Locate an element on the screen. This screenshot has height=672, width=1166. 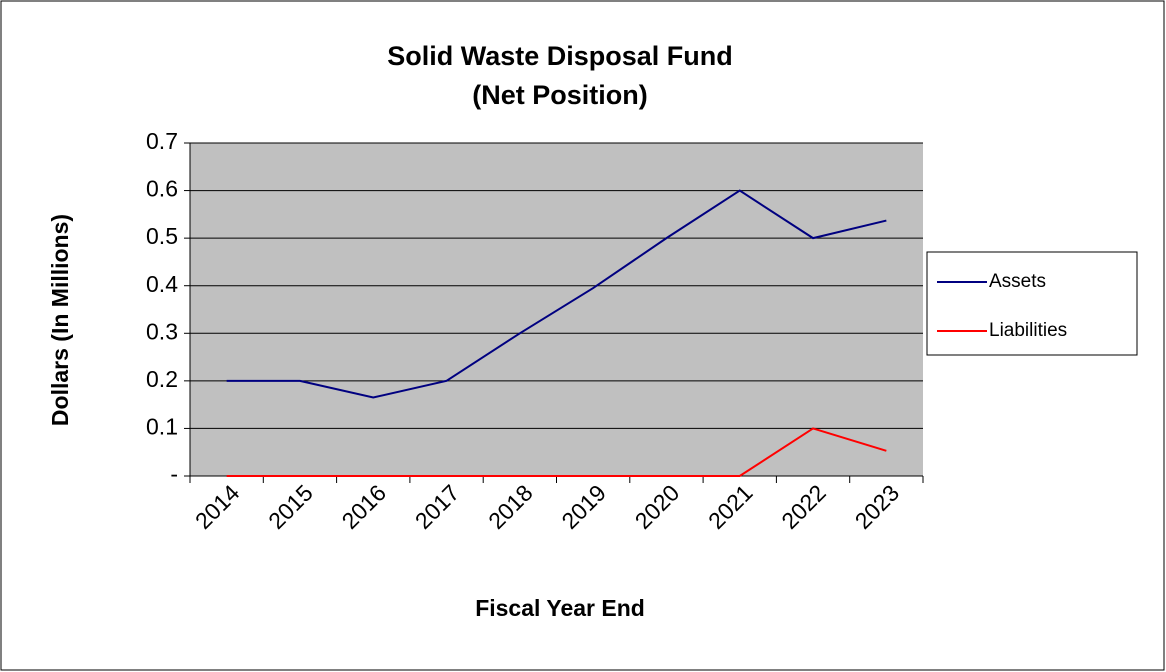
y-tick-label: 0.5 is located at coordinates (162, 236).